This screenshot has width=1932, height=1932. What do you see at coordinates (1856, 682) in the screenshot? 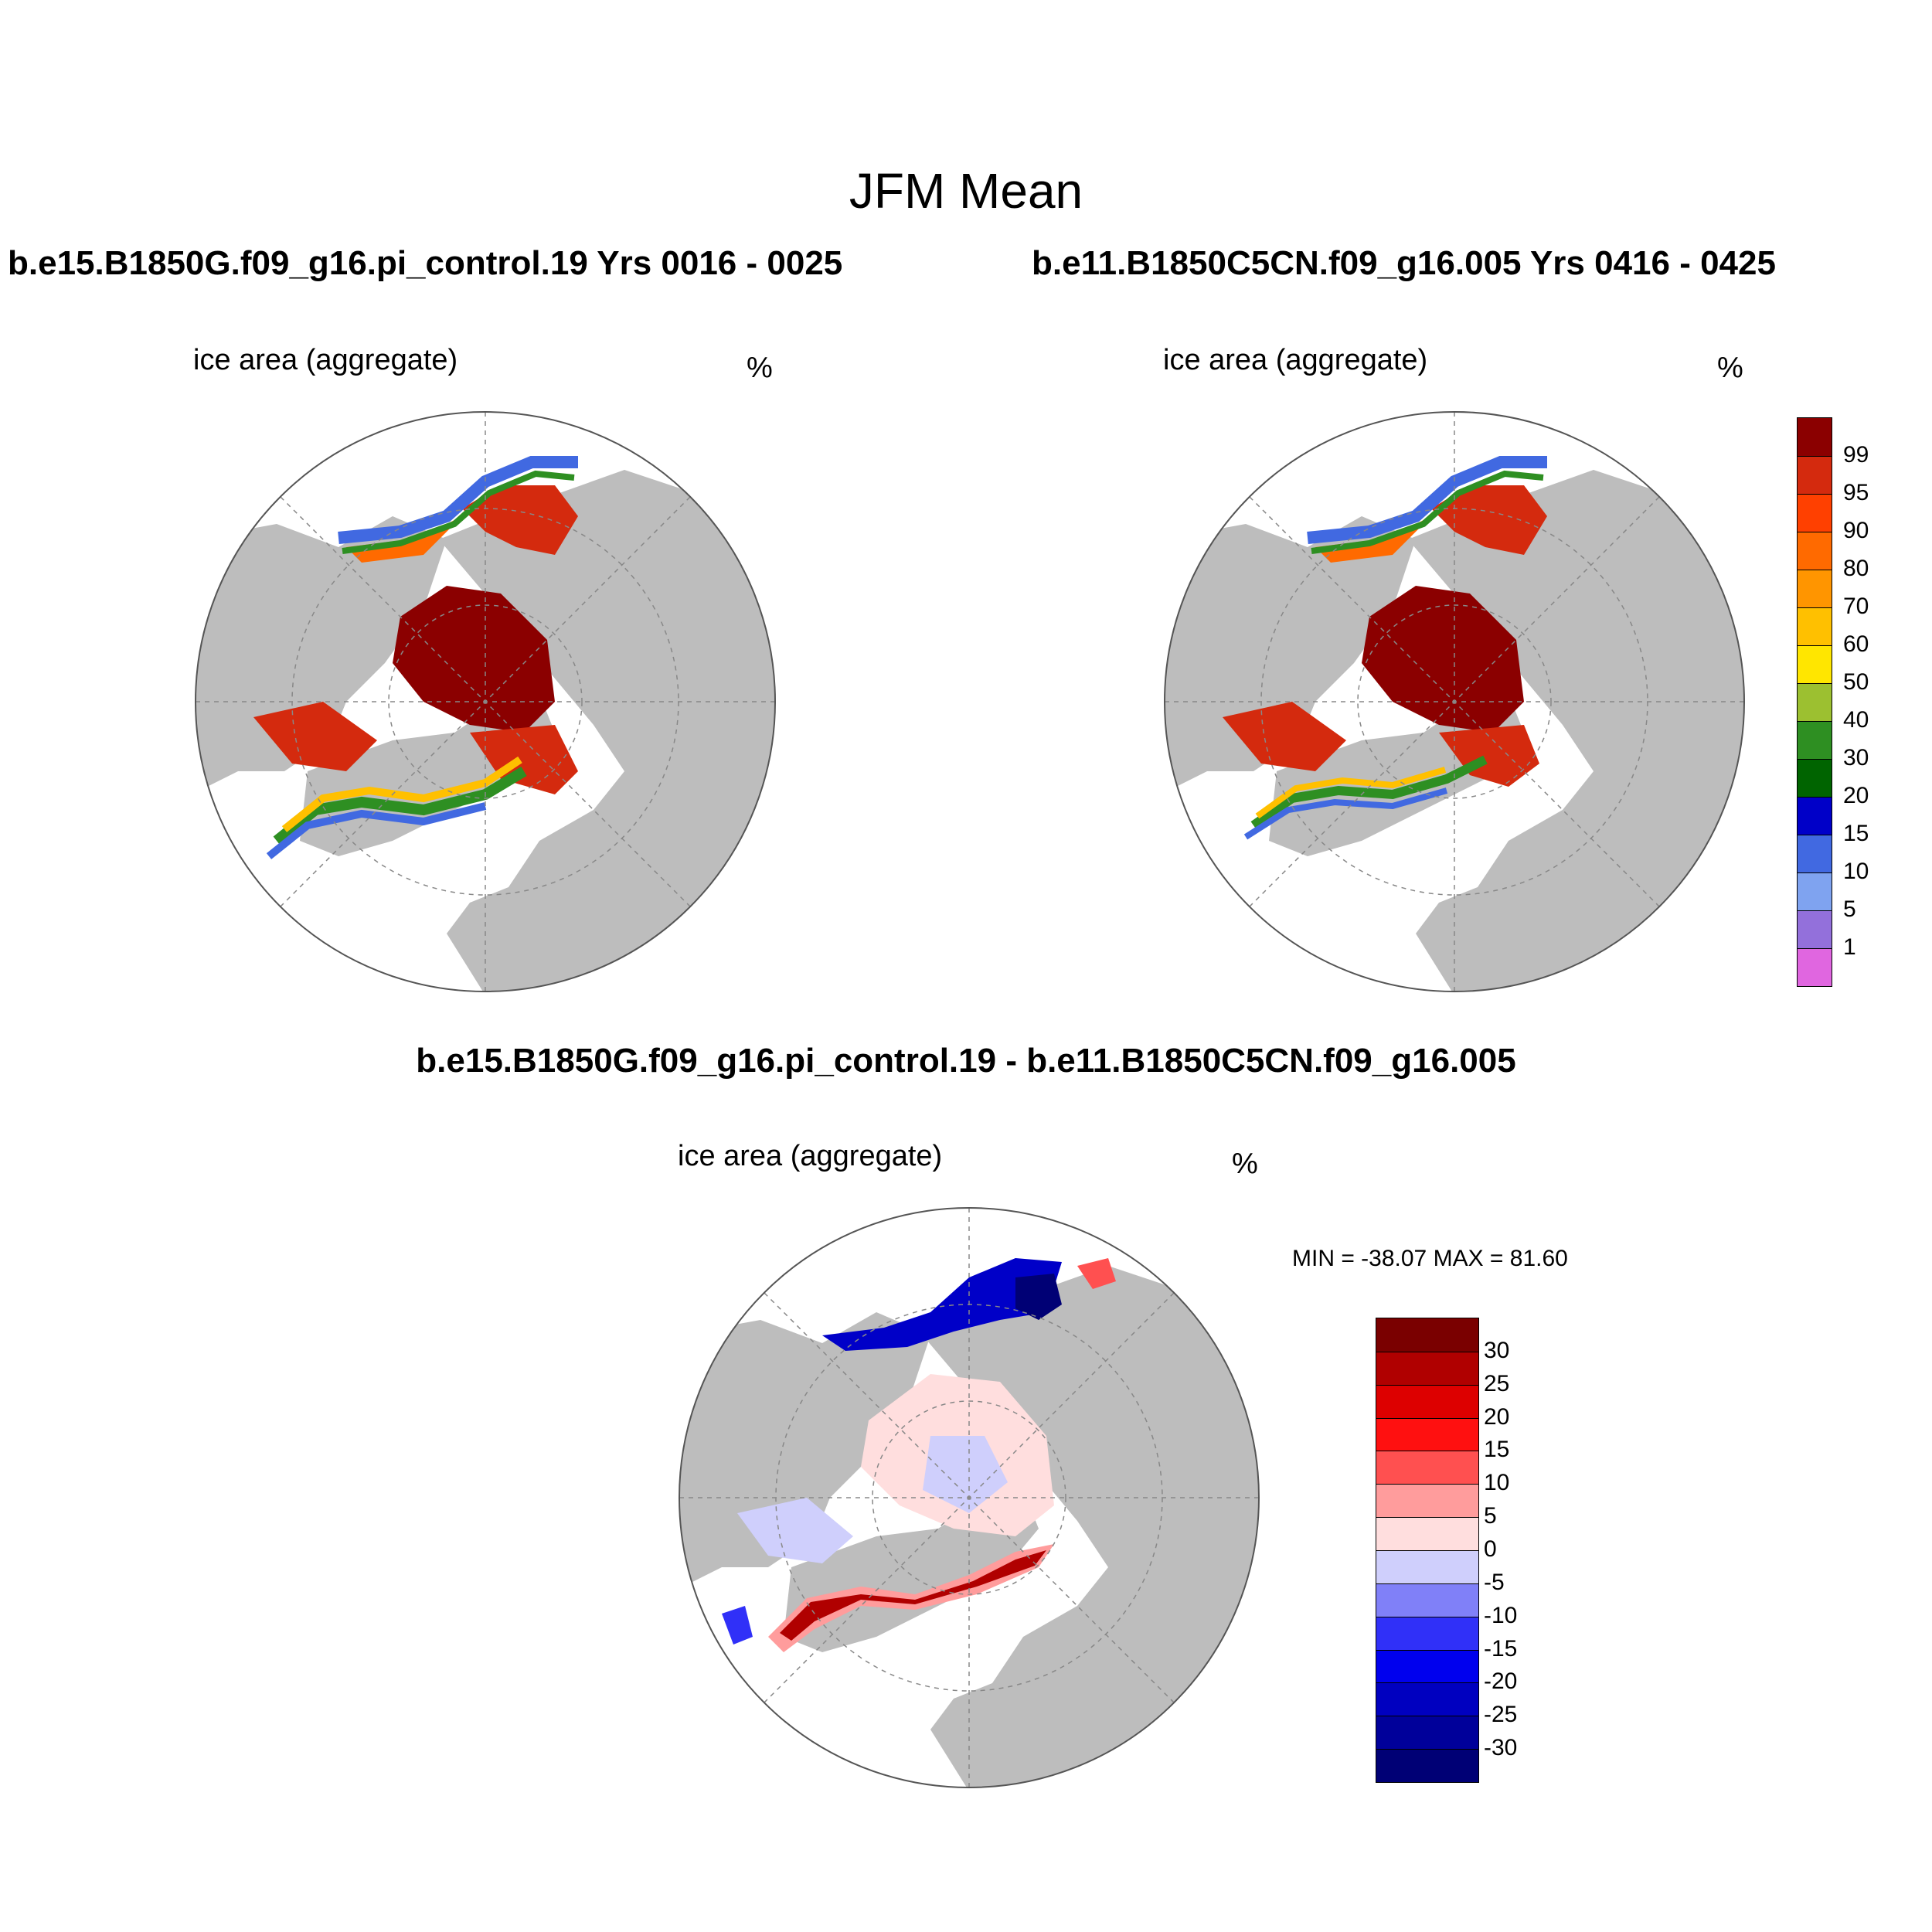
I see `colorbar-tick-label: 50` at bounding box center [1856, 682].